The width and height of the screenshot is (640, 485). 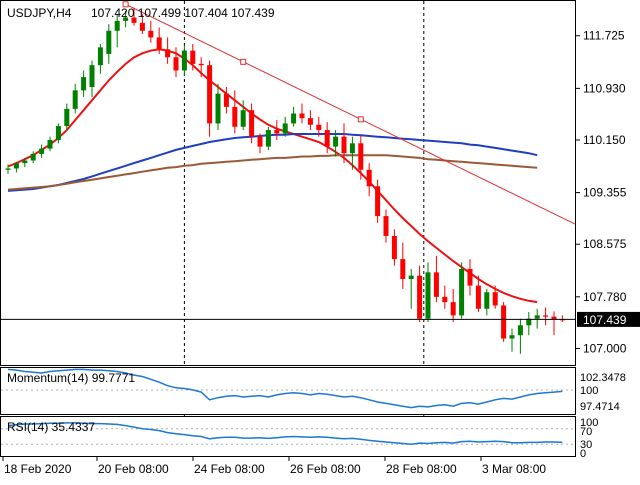 What do you see at coordinates (299, 438) in the screenshot?
I see `rsi-panel: RSI(14) 35.4337 100 70 30 0` at bounding box center [299, 438].